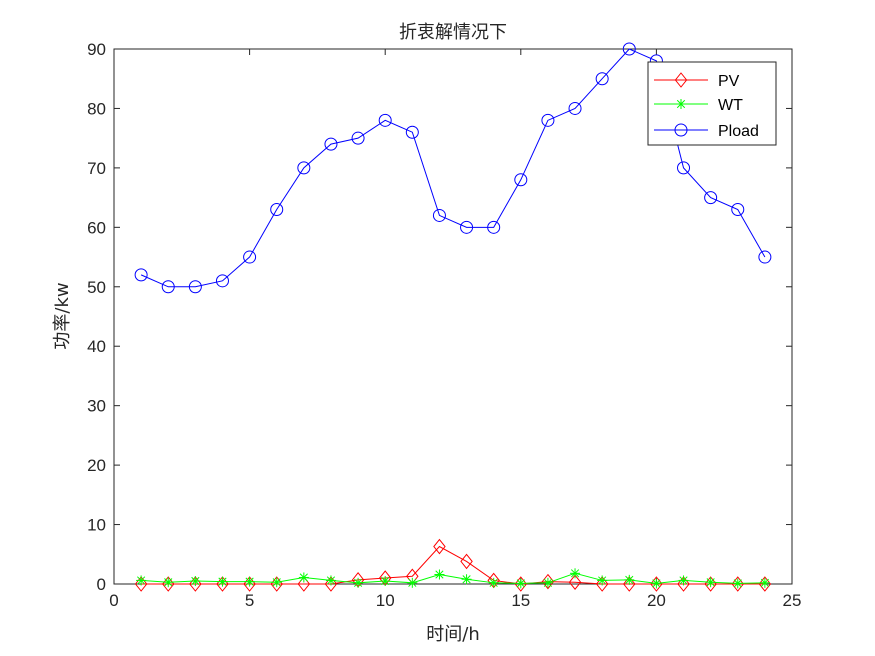 The height and width of the screenshot is (656, 875). What do you see at coordinates (96, 108) in the screenshot?
I see `y-tick-label: 80` at bounding box center [96, 108].